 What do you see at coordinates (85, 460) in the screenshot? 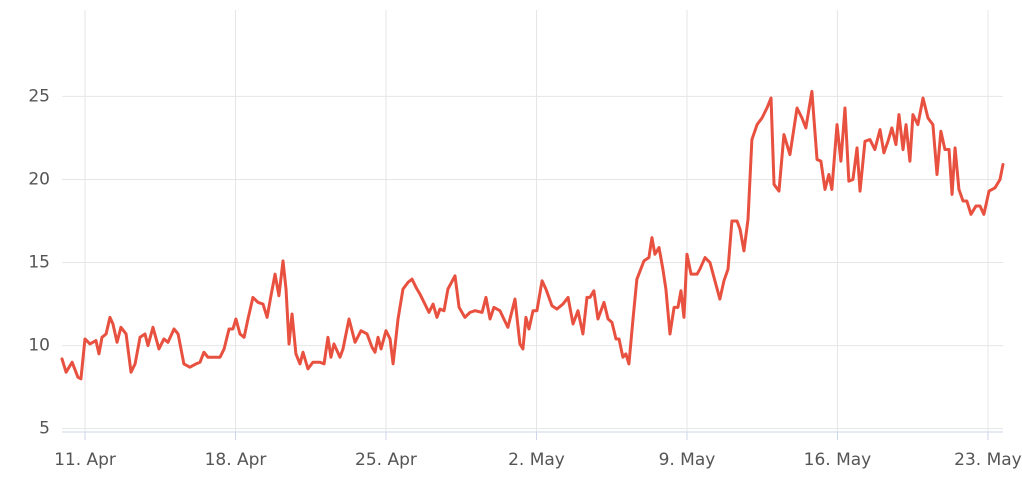
I see `x-tick-label: 11. Apr` at bounding box center [85, 460].